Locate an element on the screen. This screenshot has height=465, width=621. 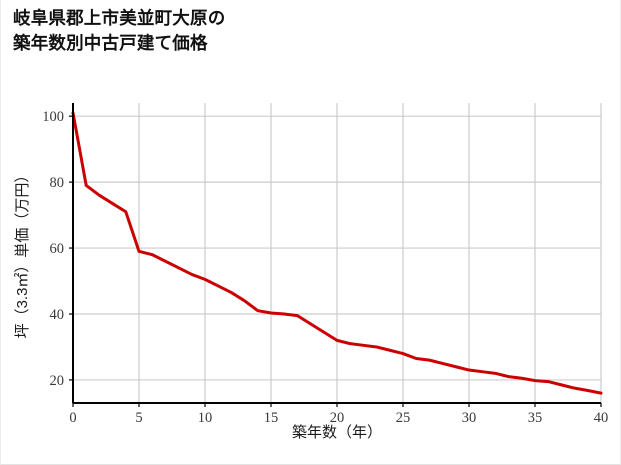
y-tick-label: 40 is located at coordinates (57, 315).